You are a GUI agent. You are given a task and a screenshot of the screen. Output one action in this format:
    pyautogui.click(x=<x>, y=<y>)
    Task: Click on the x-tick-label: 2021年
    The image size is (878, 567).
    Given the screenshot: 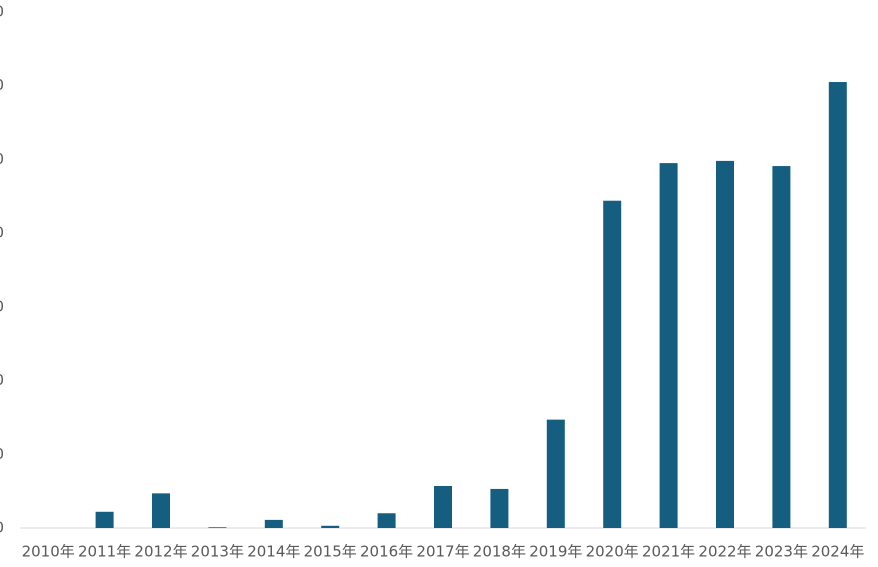 What is the action you would take?
    pyautogui.click(x=668, y=552)
    